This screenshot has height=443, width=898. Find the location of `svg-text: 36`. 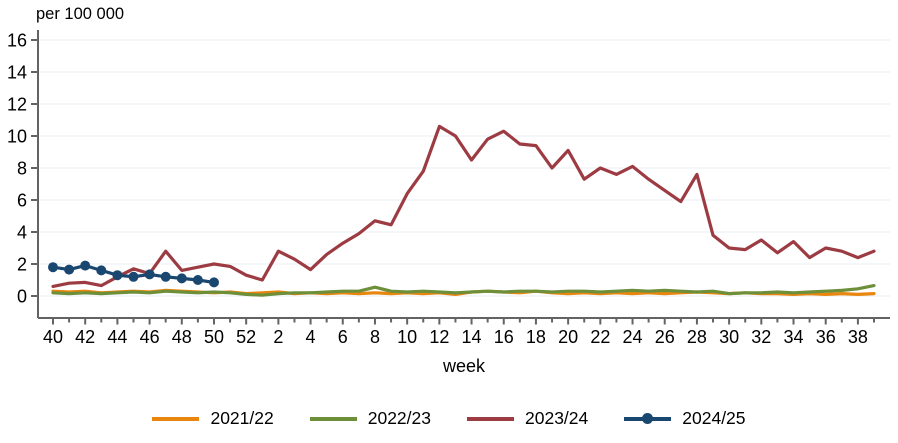

svg-text: 36 is located at coordinates (826, 337).